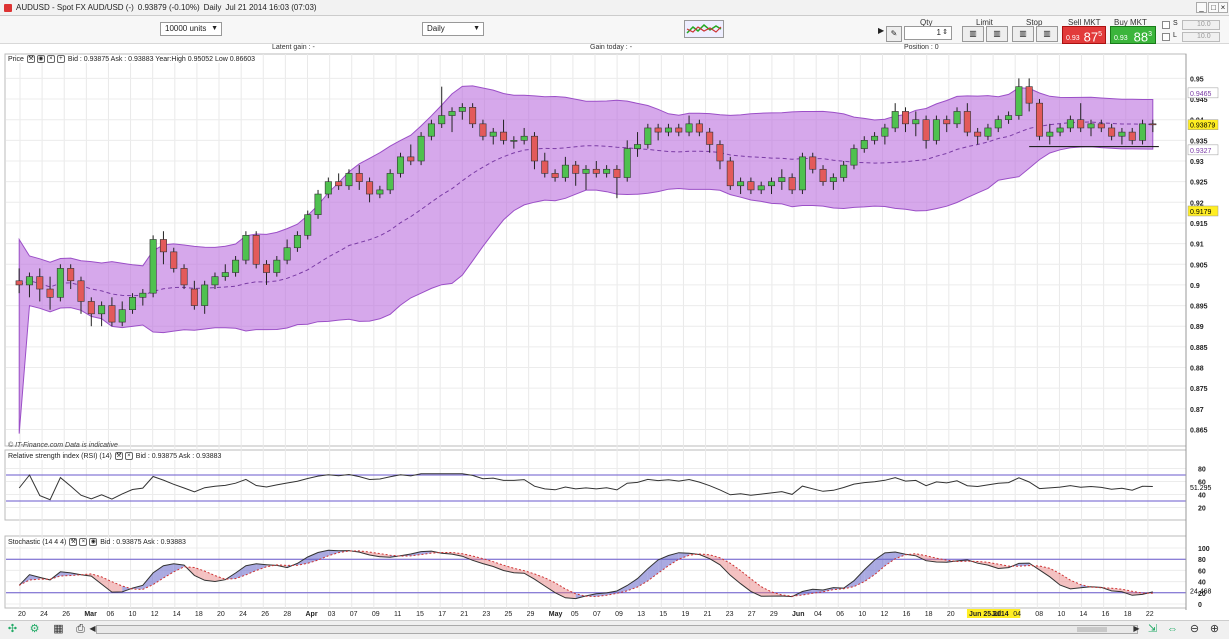 Image resolution: width=1229 pixels, height=639 pixels. Describe the element at coordinates (885, 614) in the screenshot. I see `x-tick-label: 12` at that location.